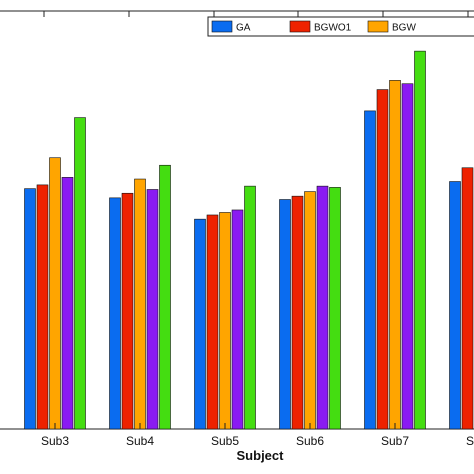  I want to click on x-tick-label-sub5: Sub5, so click(225, 441).